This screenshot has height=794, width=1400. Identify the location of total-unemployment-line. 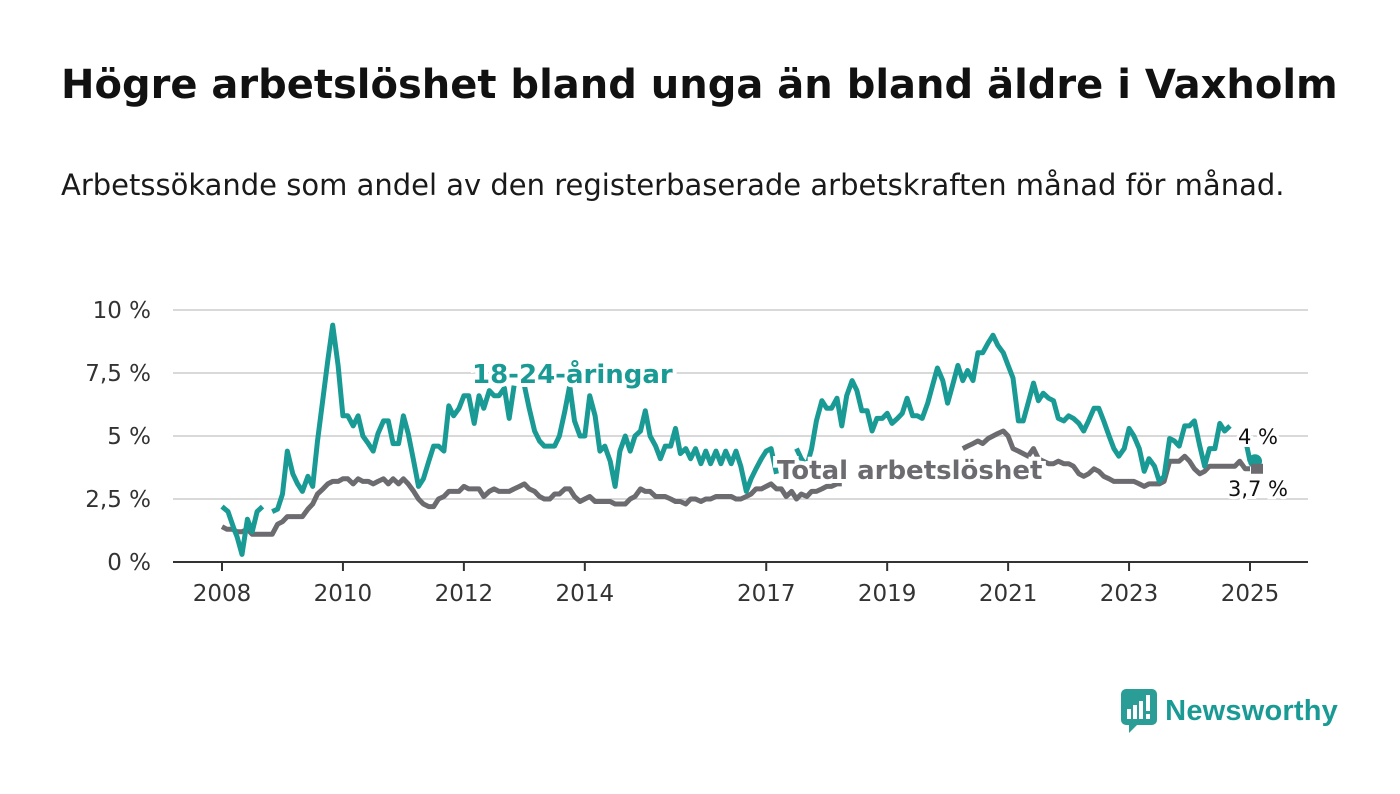
(735, 482).